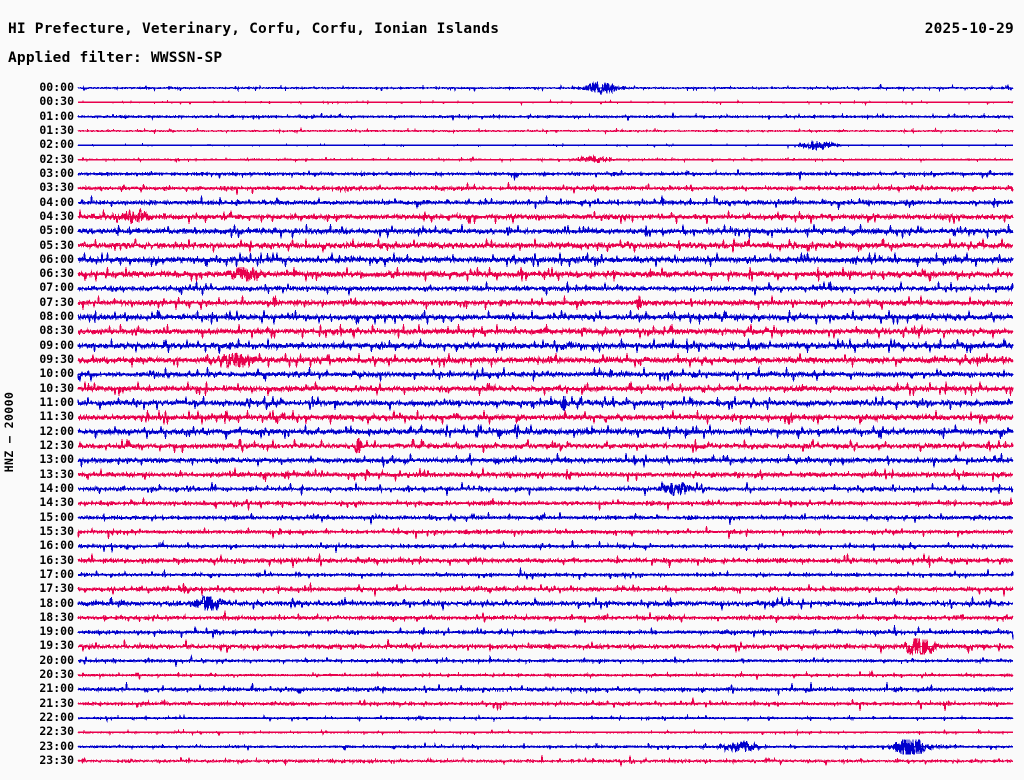  What do you see at coordinates (56, 688) in the screenshot?
I see `time-label: 21:00` at bounding box center [56, 688].